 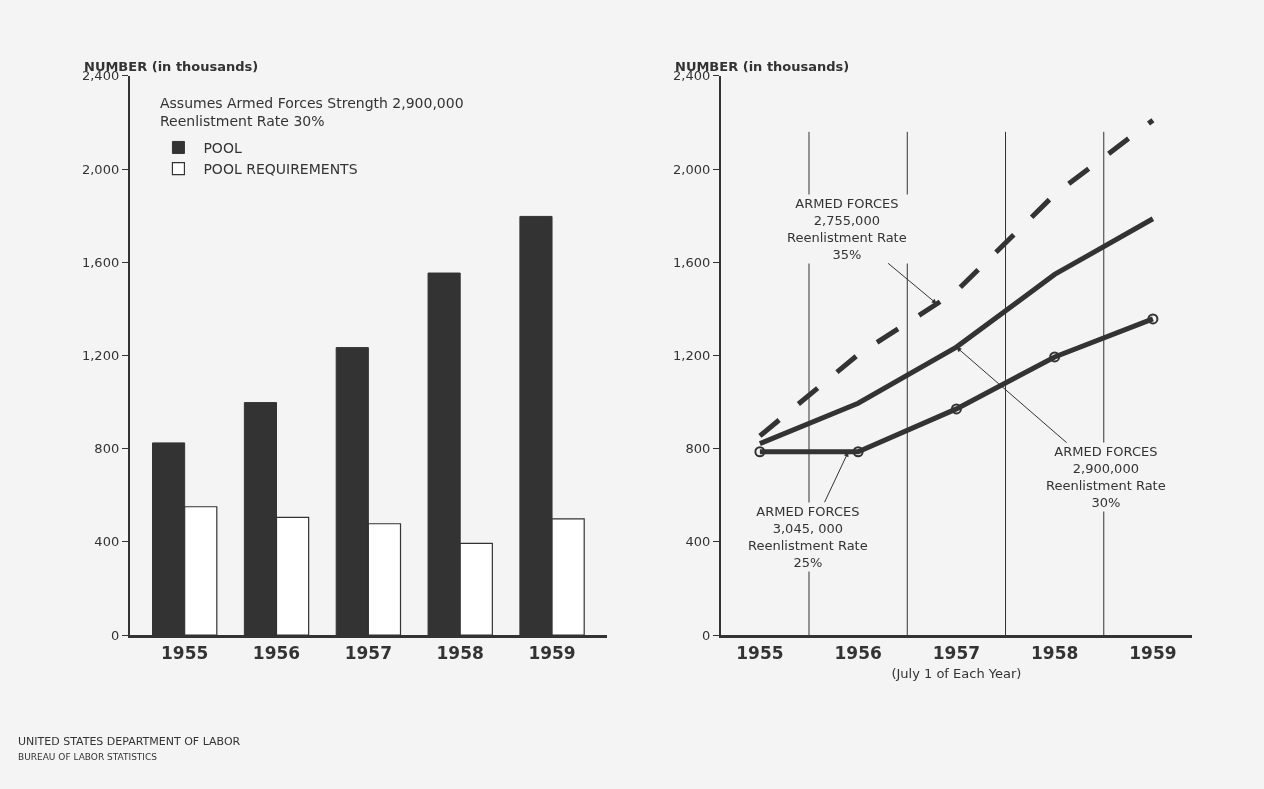 I want to click on legend-label: POOL REQUIREMENTS, so click(x=280, y=169).